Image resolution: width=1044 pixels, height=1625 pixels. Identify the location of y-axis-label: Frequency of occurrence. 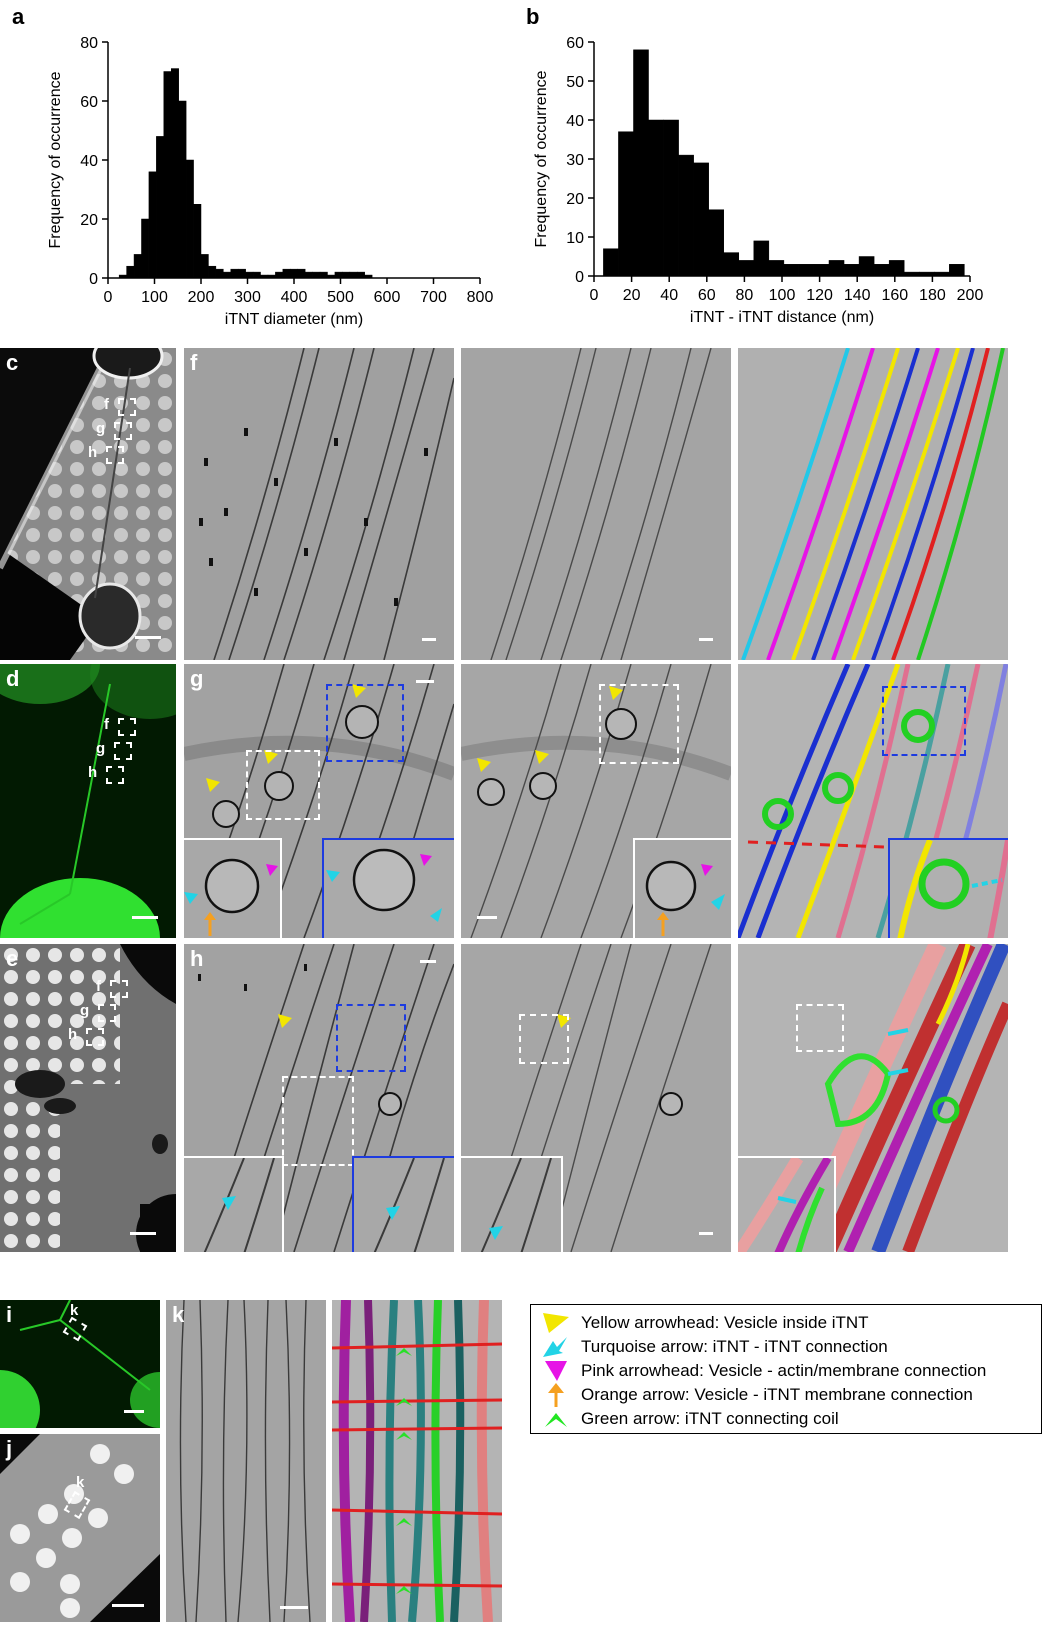
(55, 159).